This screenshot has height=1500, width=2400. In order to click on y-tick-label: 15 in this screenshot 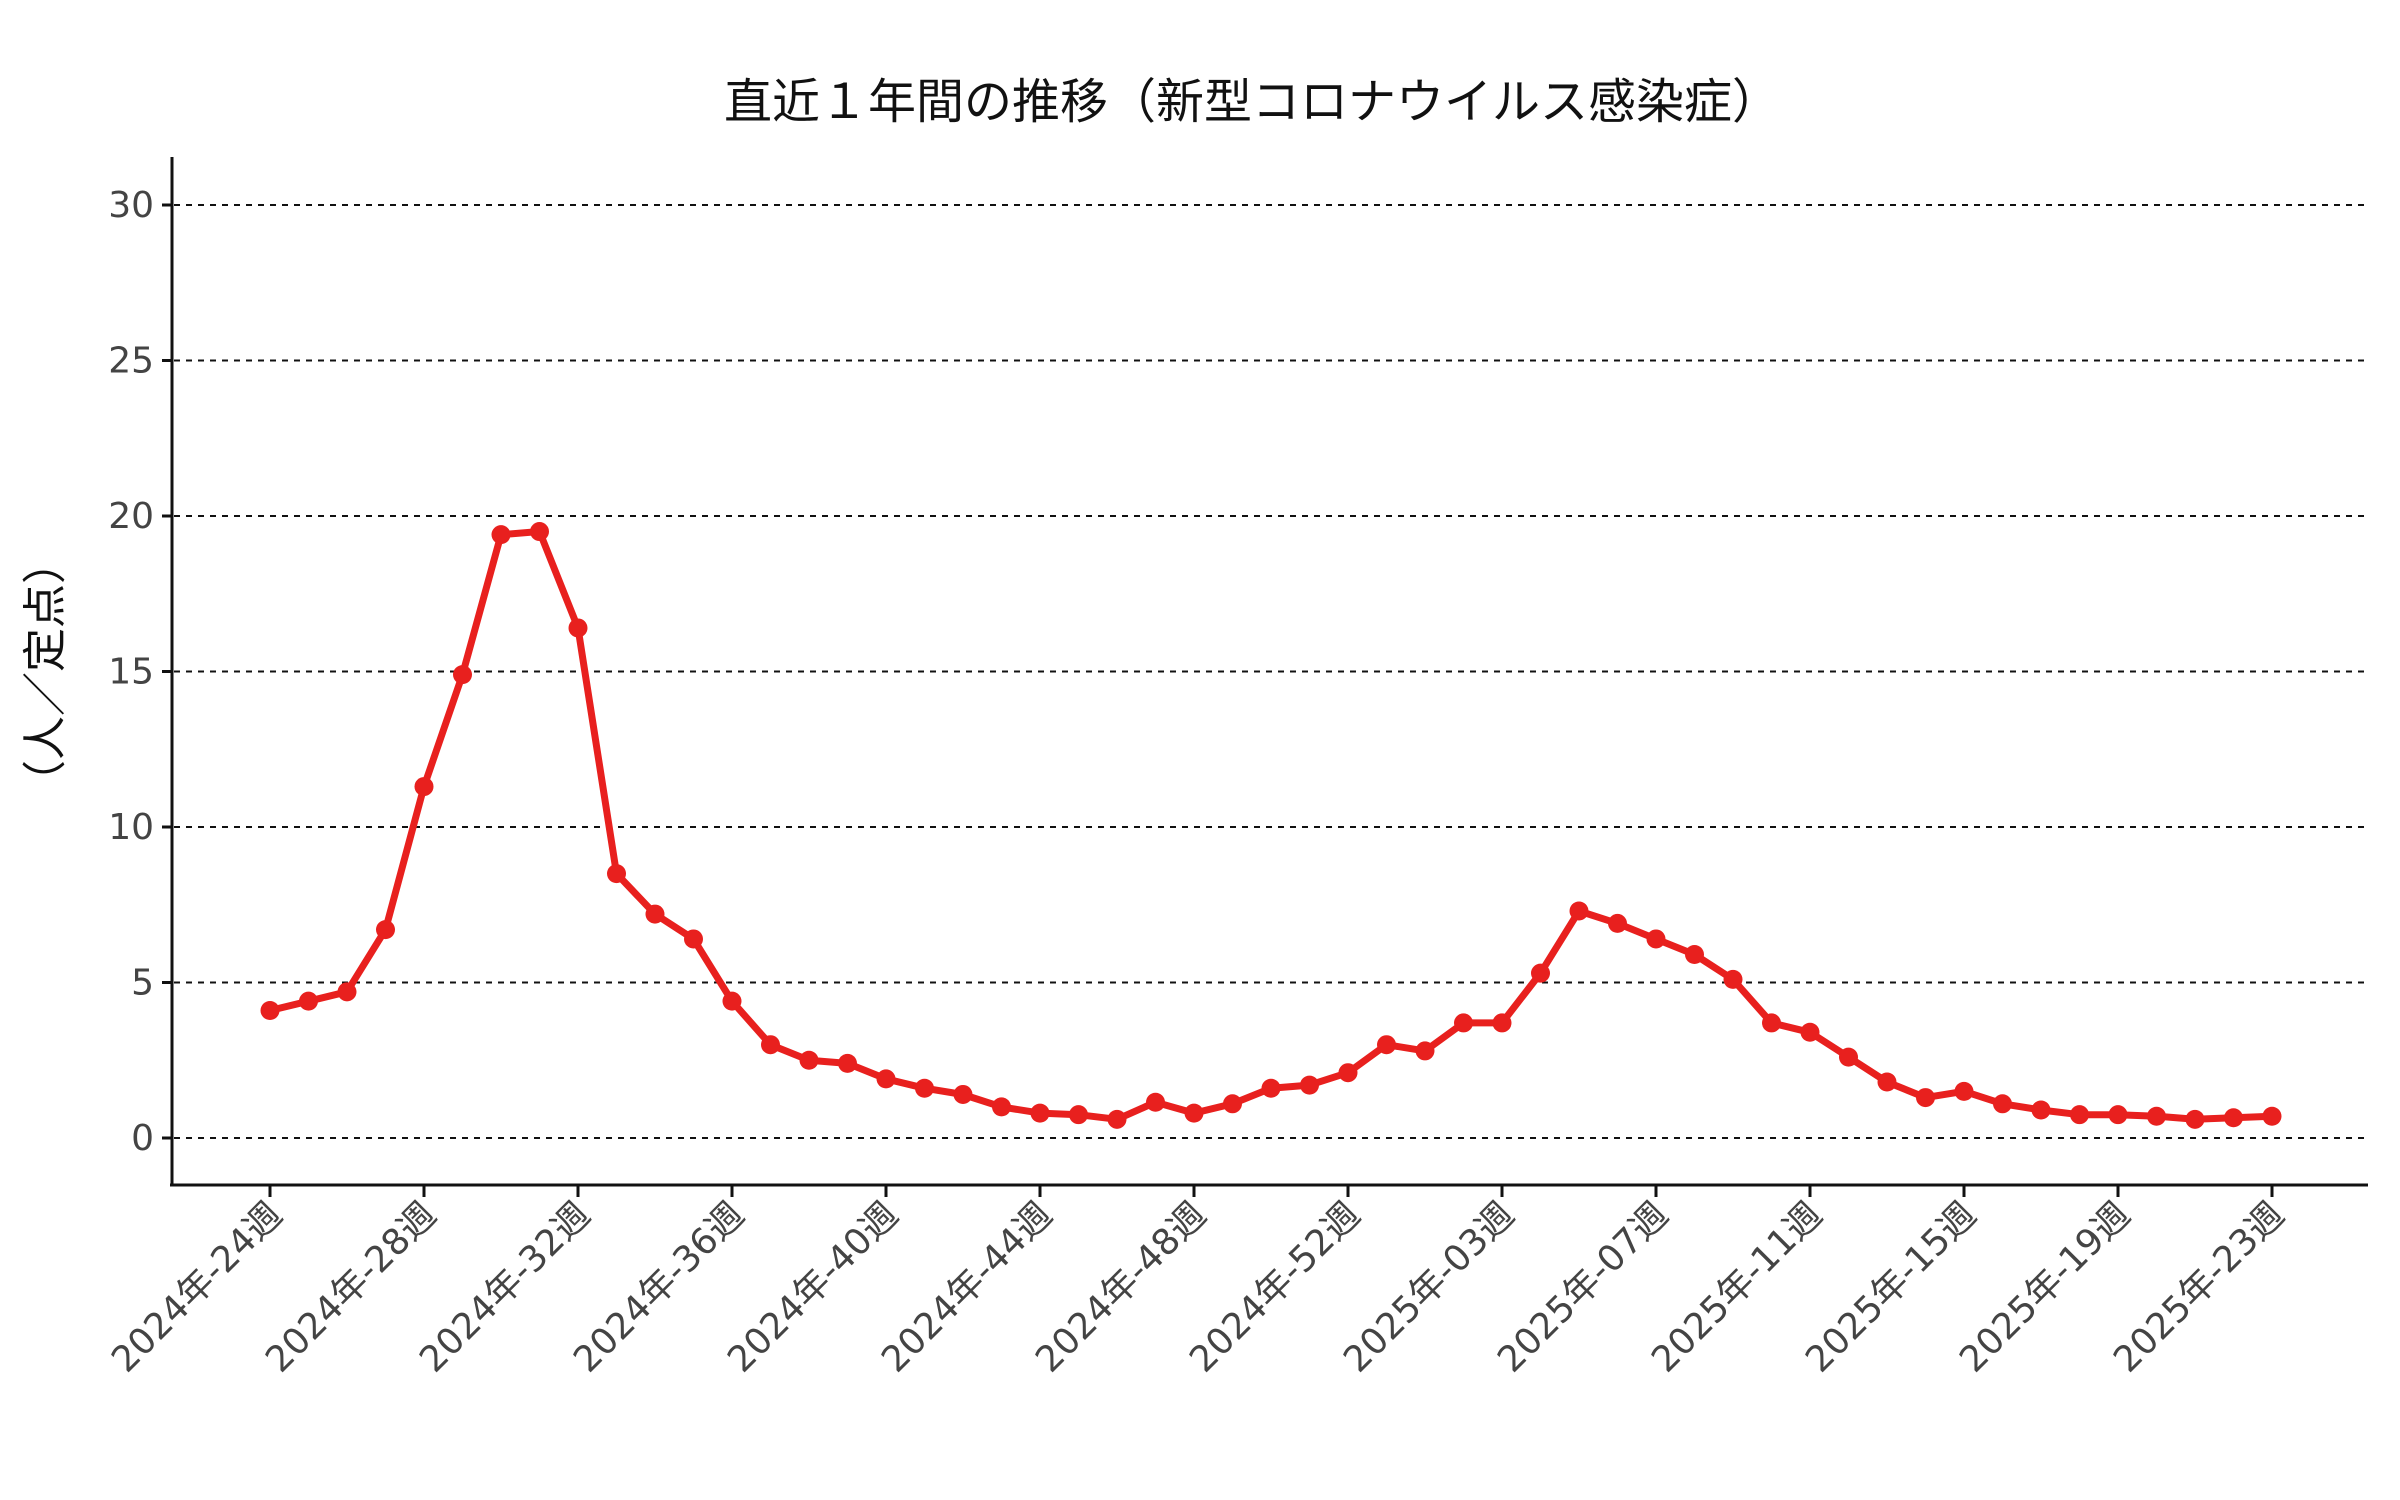, I will do `click(131, 672)`.